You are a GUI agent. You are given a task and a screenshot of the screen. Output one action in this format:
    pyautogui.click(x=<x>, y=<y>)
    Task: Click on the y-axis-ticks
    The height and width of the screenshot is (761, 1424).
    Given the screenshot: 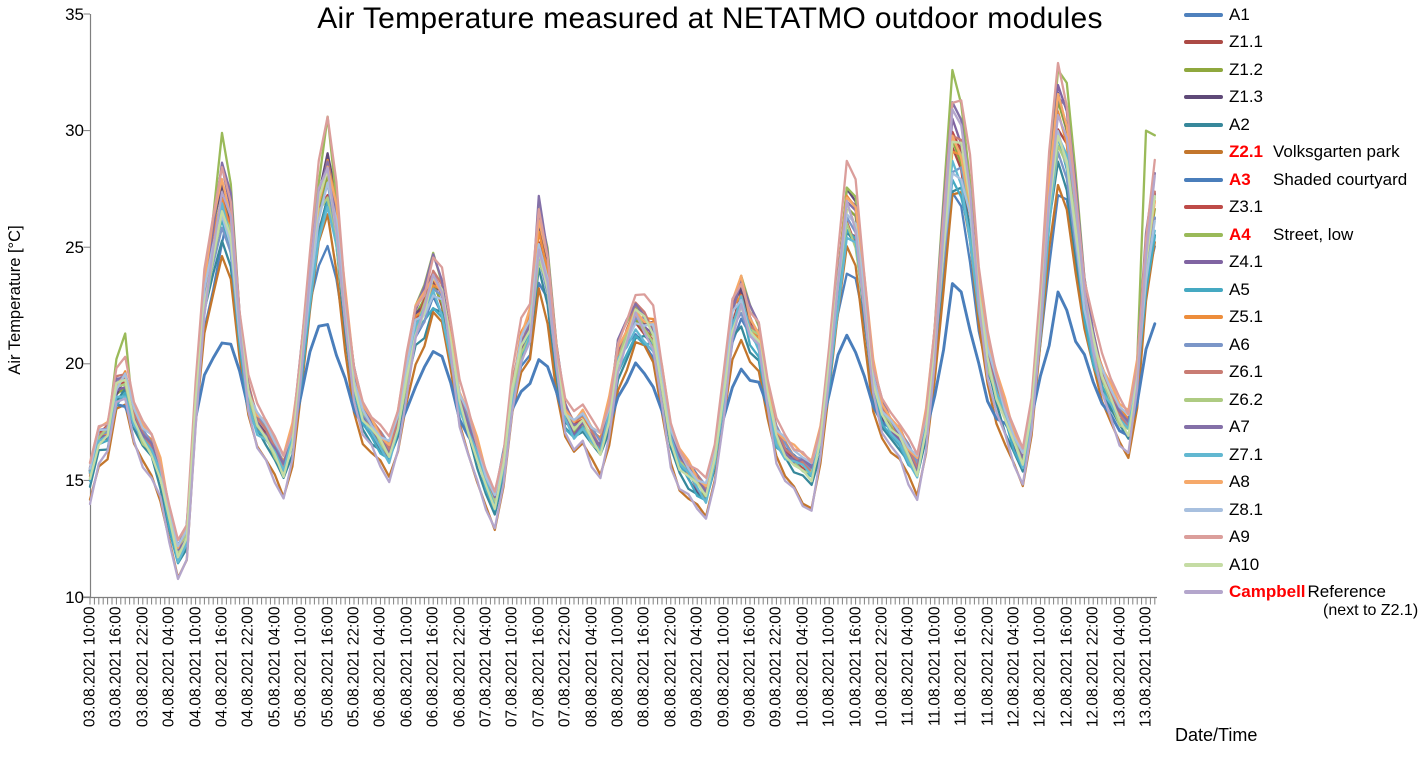 What is the action you would take?
    pyautogui.click(x=86, y=305)
    